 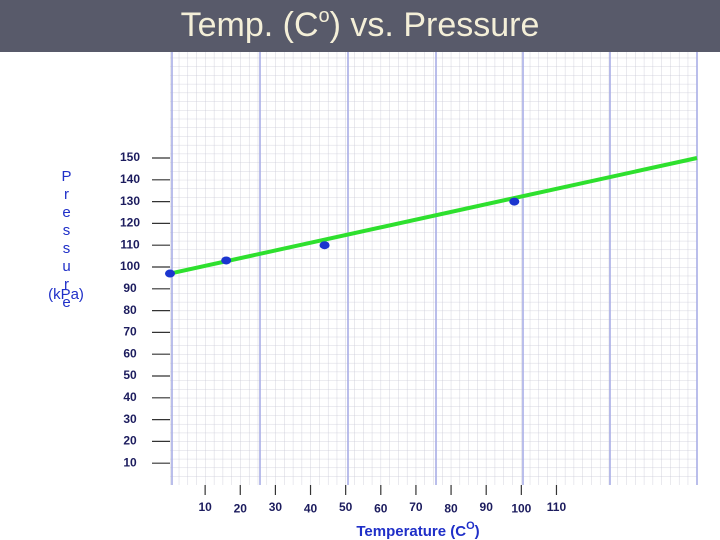 I want to click on y-tick-label: 10, so click(x=130, y=462).